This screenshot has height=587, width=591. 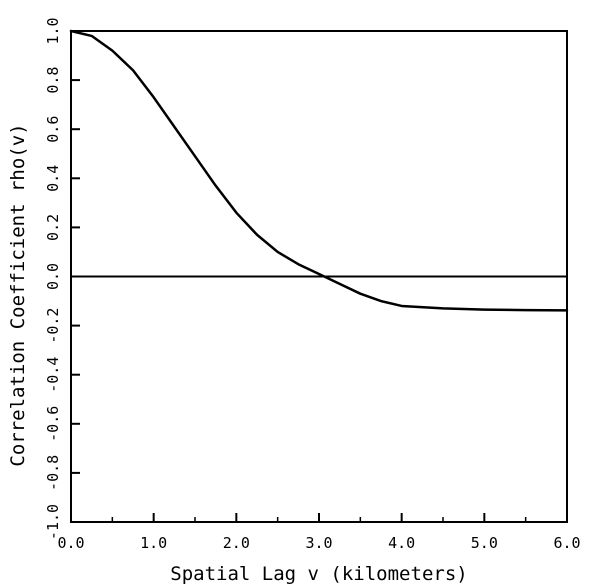 What do you see at coordinates (318, 543) in the screenshot?
I see `x-tick-label: 3.0` at bounding box center [318, 543].